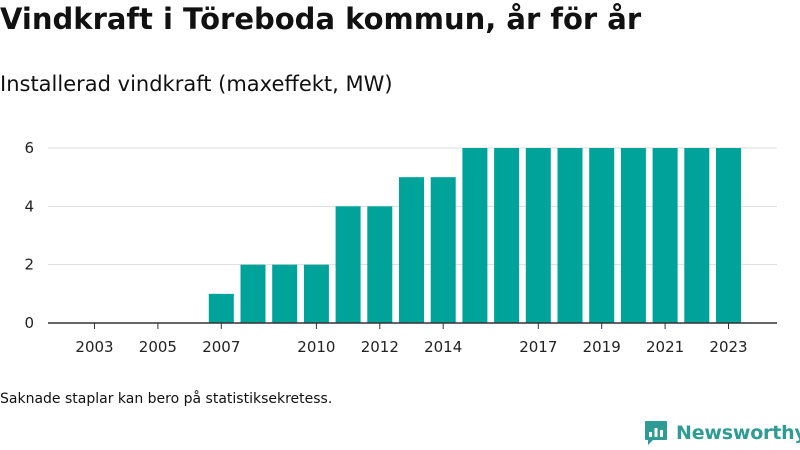 The width and height of the screenshot is (800, 450). What do you see at coordinates (94, 347) in the screenshot?
I see `x-tick-label-2003: 2003` at bounding box center [94, 347].